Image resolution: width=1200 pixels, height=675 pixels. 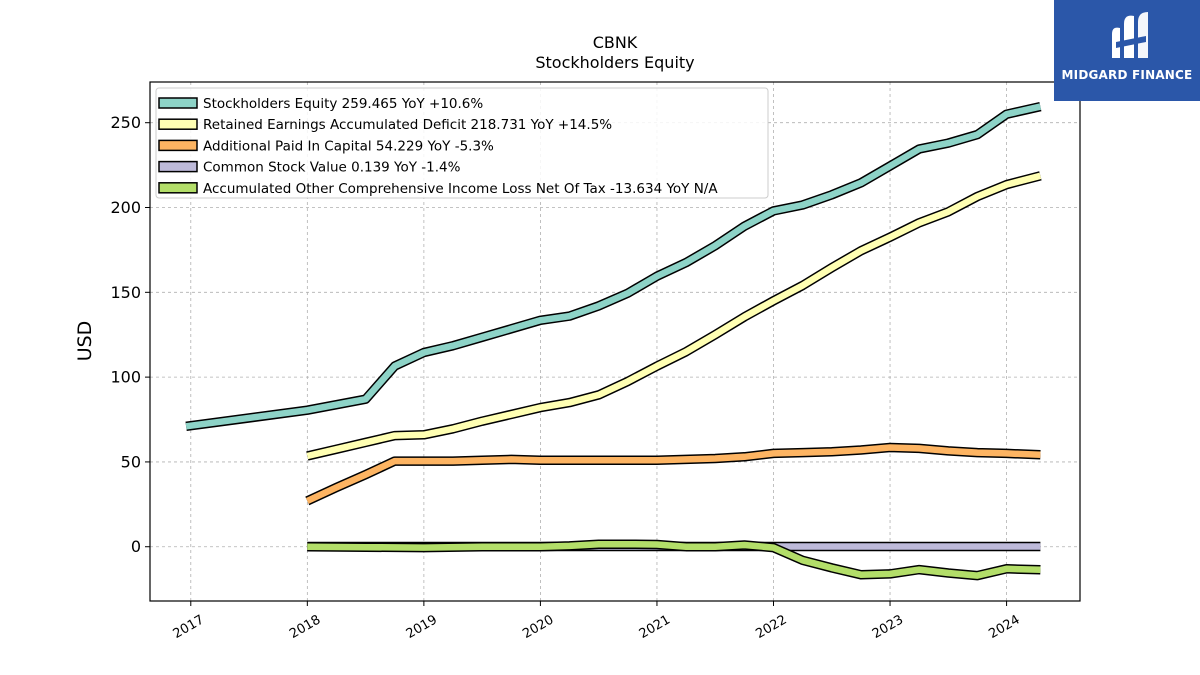 What do you see at coordinates (332, 168) in the screenshot?
I see `legend-label: Common Stock Value 0.139 YoY -1.4%` at bounding box center [332, 168].